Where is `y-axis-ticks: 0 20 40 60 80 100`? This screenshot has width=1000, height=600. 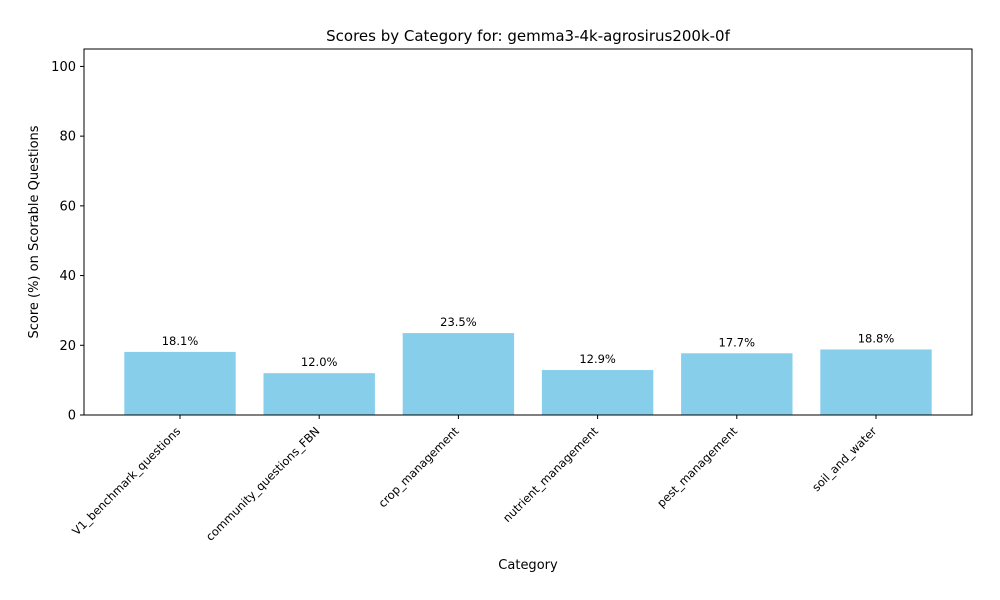 y-axis-ticks: 0 20 40 60 80 100 is located at coordinates (67, 242).